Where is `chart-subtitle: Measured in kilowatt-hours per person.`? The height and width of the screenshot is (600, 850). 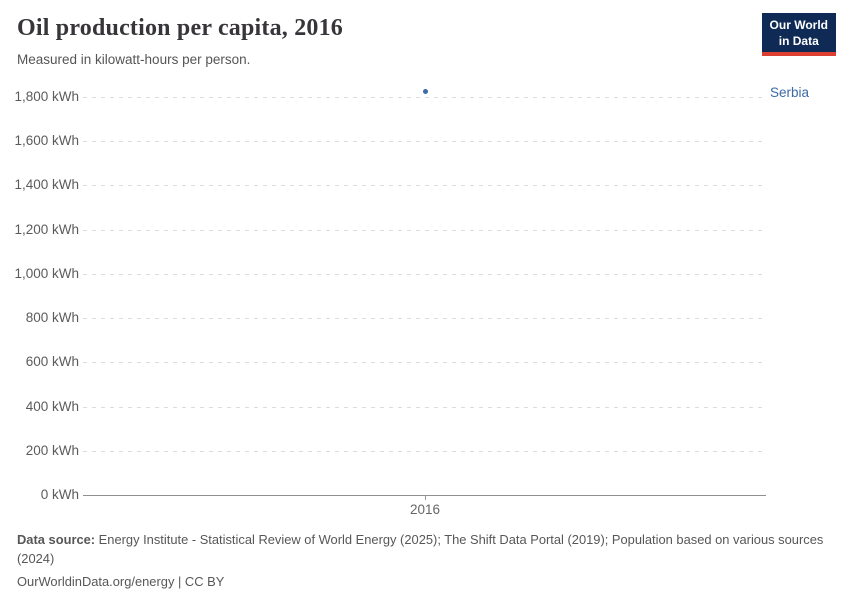 chart-subtitle: Measured in kilowatt-hours per person. is located at coordinates (134, 59).